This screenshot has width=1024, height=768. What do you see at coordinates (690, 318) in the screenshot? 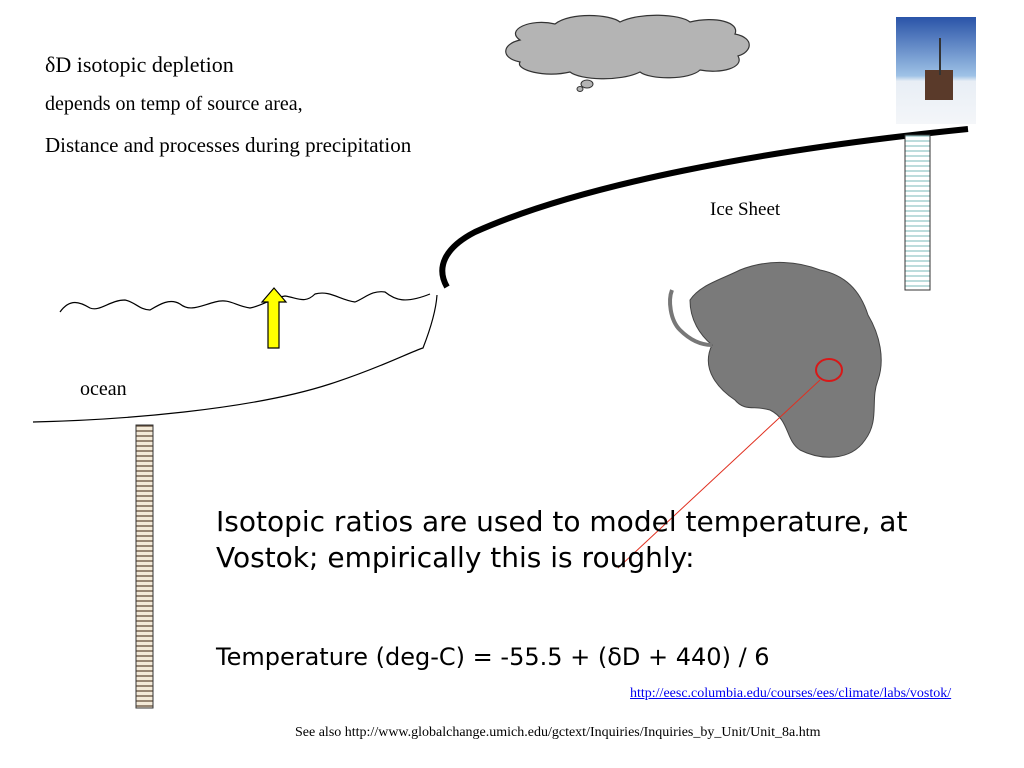
I see `antarctic-peninsula` at bounding box center [690, 318].